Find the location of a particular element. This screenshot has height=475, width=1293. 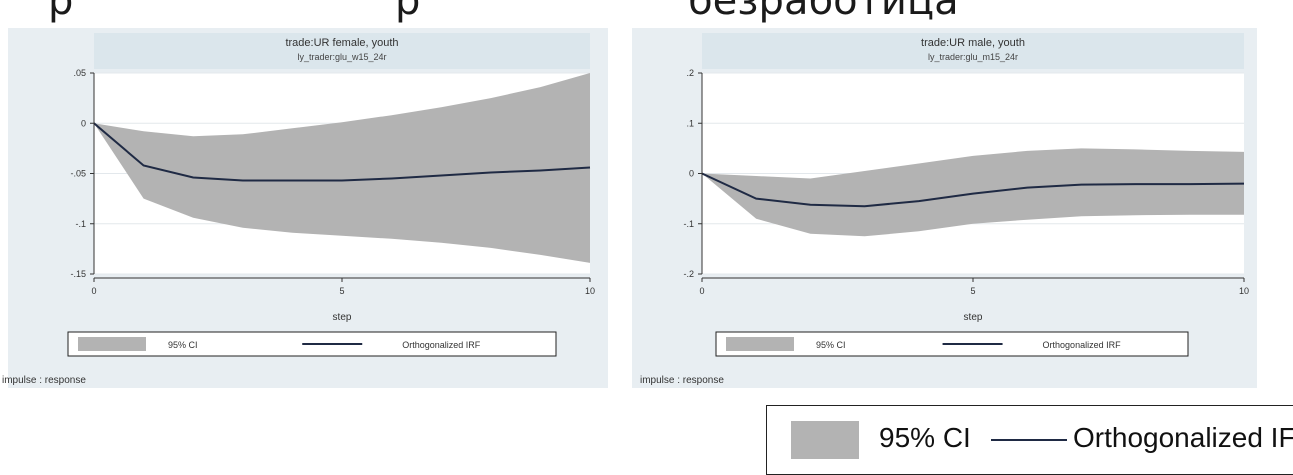

y-tick-label: -.05 is located at coordinates (78, 174).